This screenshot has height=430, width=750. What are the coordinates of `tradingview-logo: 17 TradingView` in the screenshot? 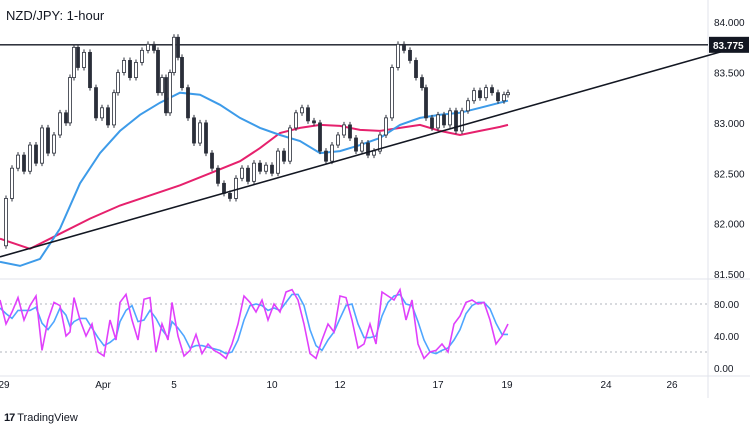 It's located at (41, 418).